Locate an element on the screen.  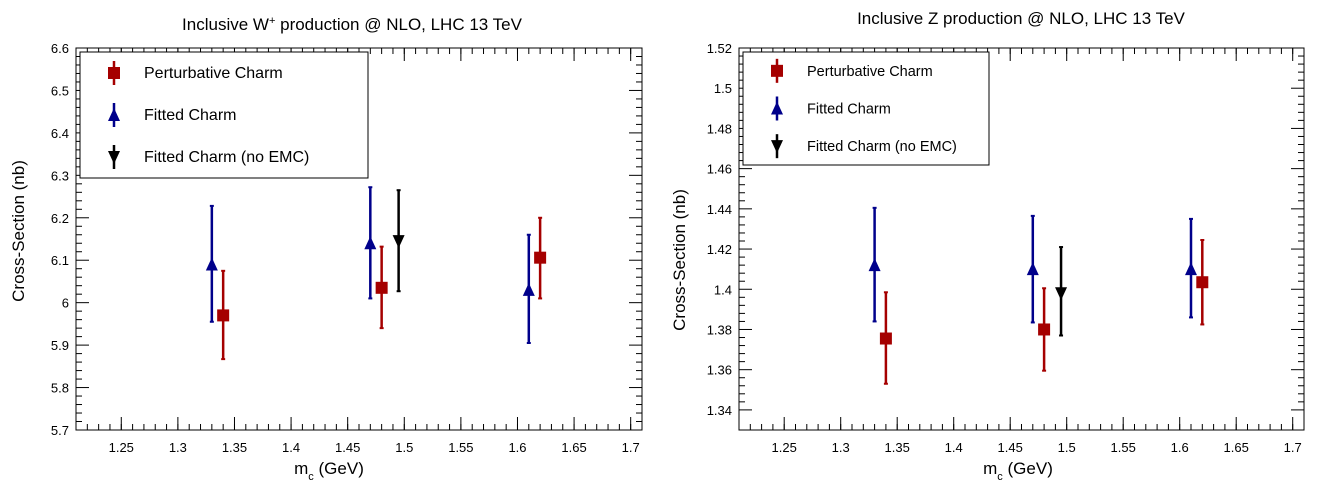
y-tick-label: 1.52 is located at coordinates (719, 48).